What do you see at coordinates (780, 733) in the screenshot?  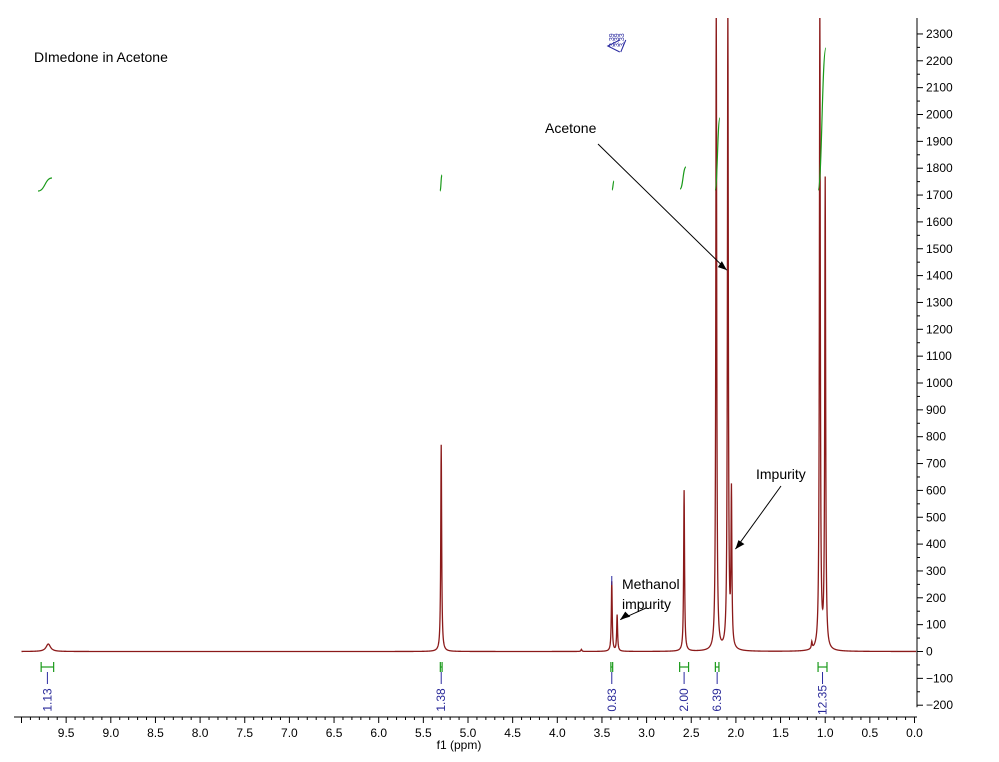 I see `x-tick-label: 1.5` at bounding box center [780, 733].